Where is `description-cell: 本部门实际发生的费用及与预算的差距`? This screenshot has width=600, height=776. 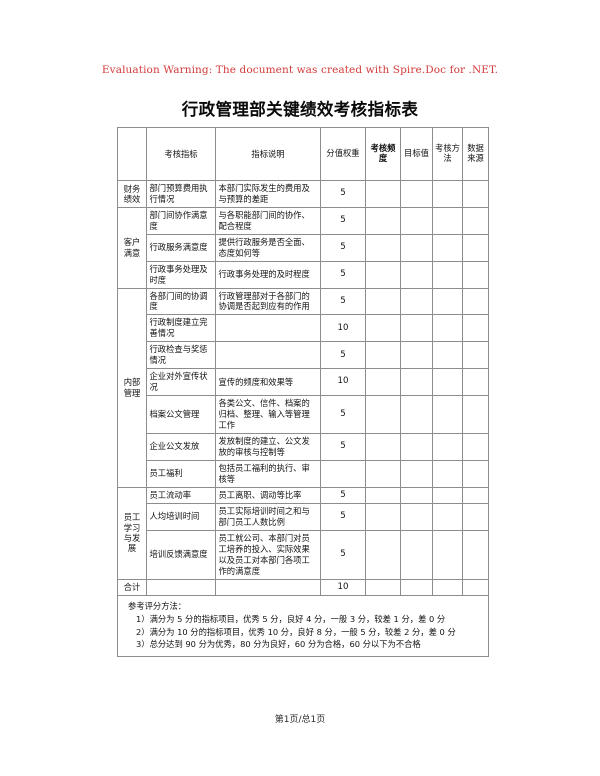
description-cell: 本部门实际发生的费用及与预算的差距 is located at coordinates (268, 194).